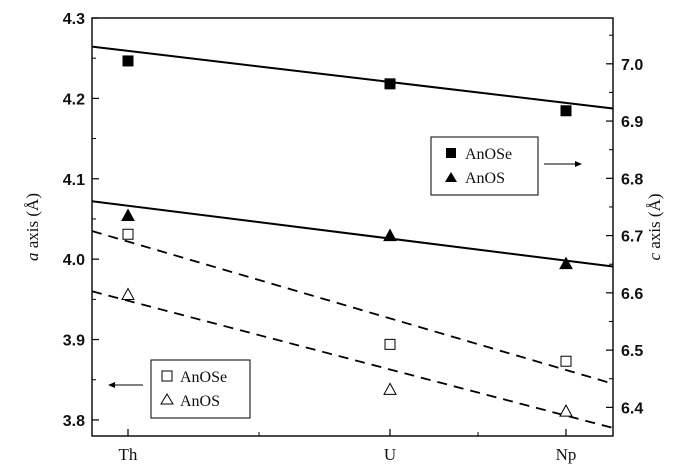  I want to click on legend-left-box, so click(200, 389).